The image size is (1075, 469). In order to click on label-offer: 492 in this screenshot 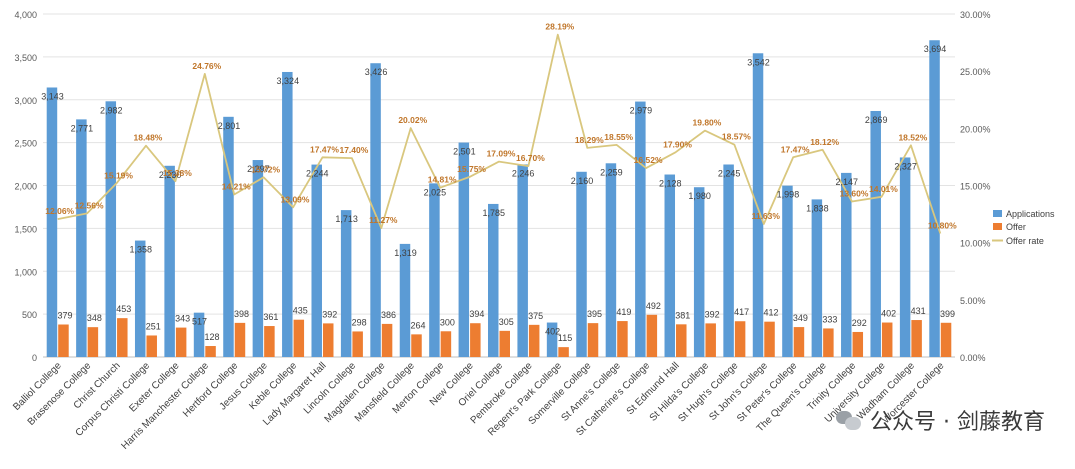, I will do `click(653, 306)`.